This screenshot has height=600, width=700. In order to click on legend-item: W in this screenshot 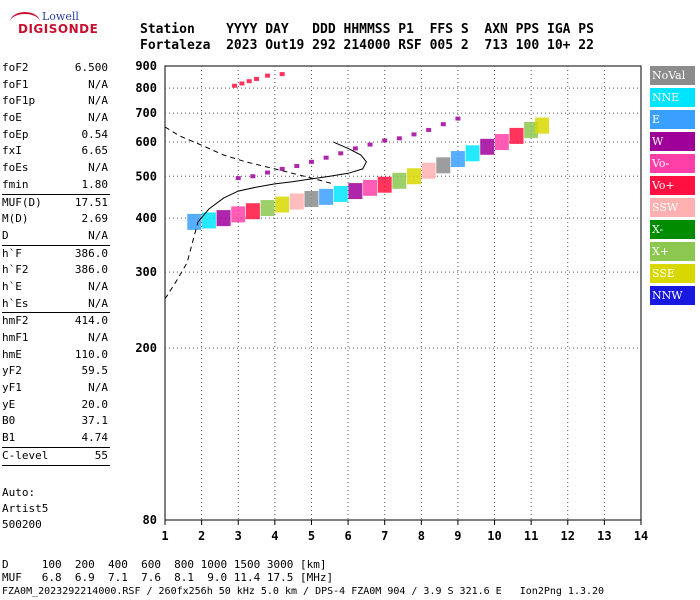, I will do `click(672, 141)`.